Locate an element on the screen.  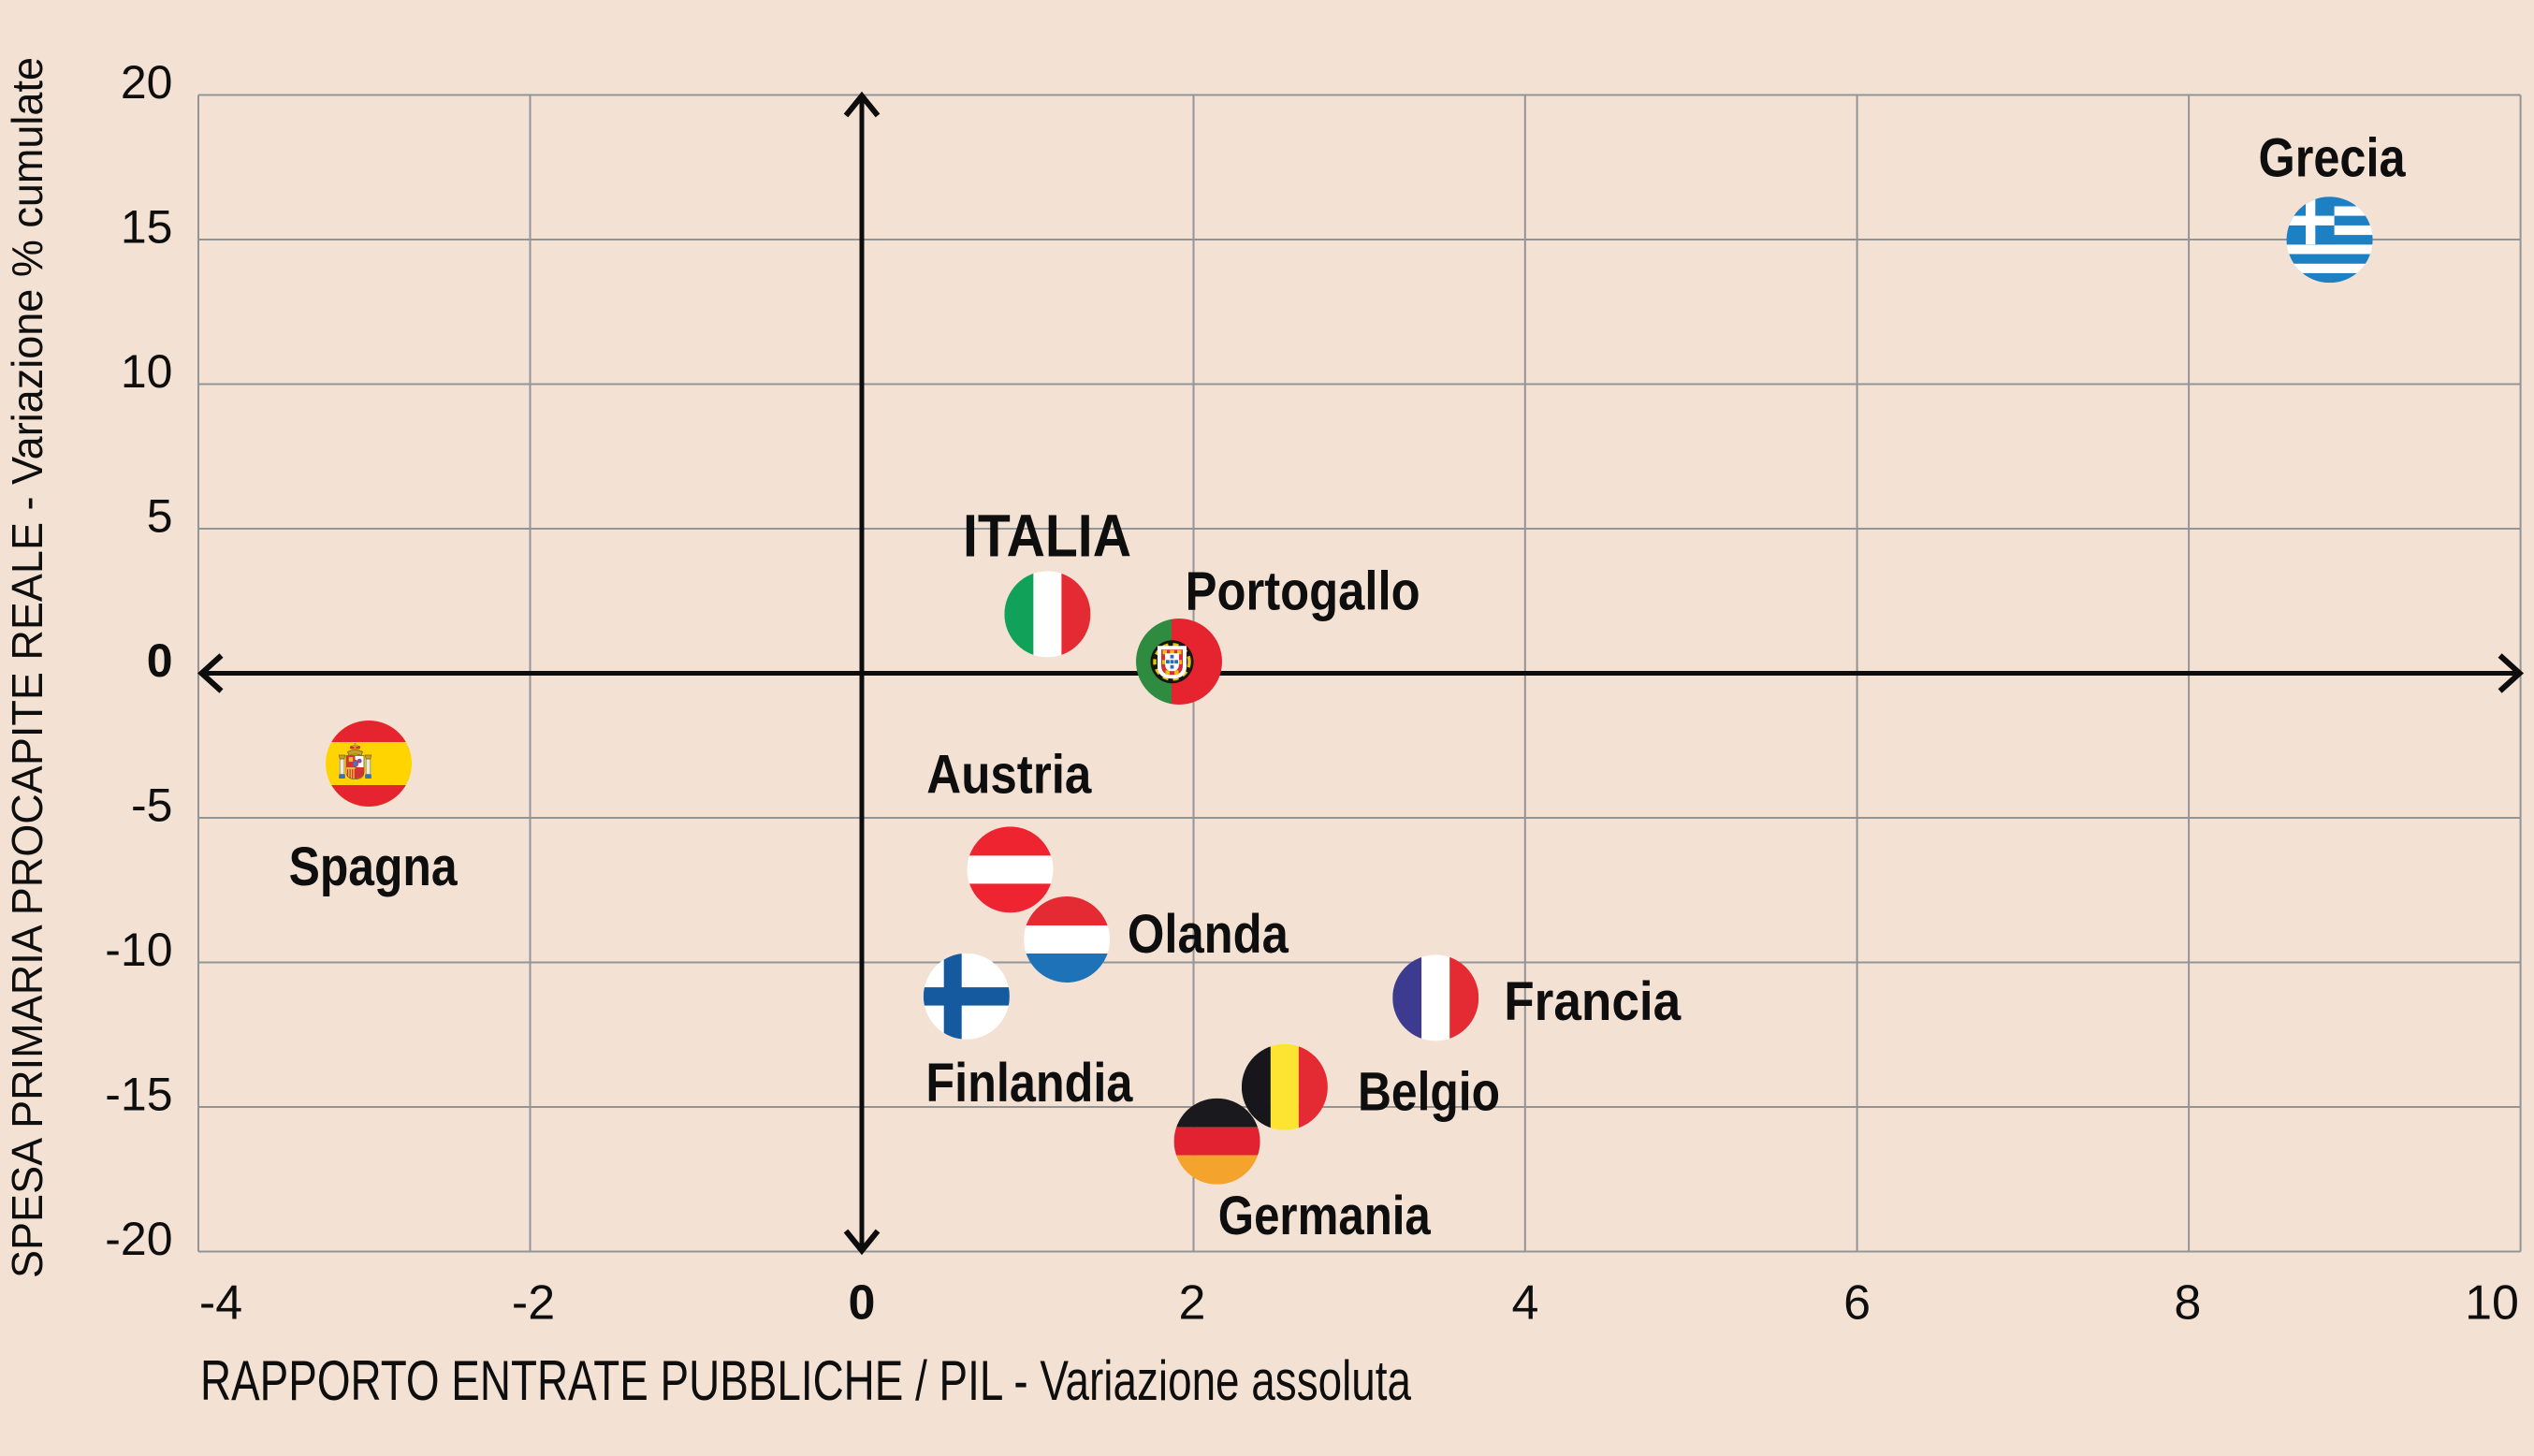
svg-text: Germania is located at coordinates (1325, 1216).